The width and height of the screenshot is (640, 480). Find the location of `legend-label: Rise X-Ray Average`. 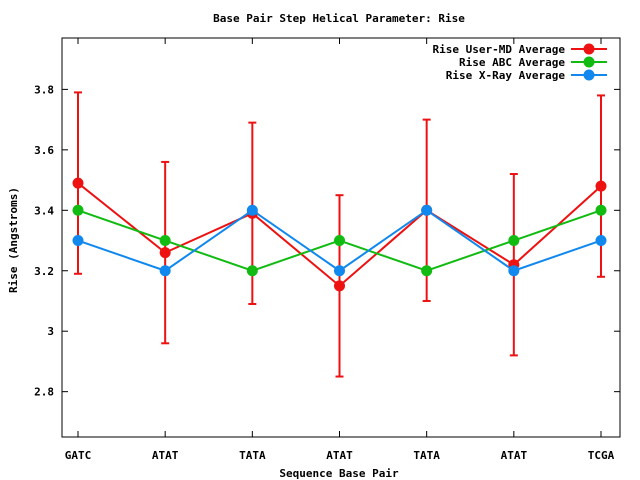

legend-label: Rise X-Ray Average is located at coordinates (506, 75).